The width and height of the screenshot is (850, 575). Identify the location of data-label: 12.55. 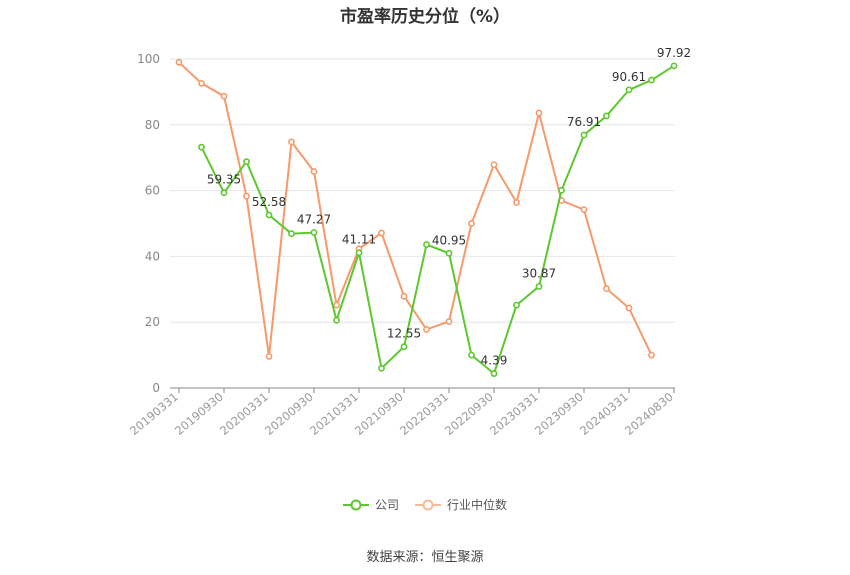
(404, 334).